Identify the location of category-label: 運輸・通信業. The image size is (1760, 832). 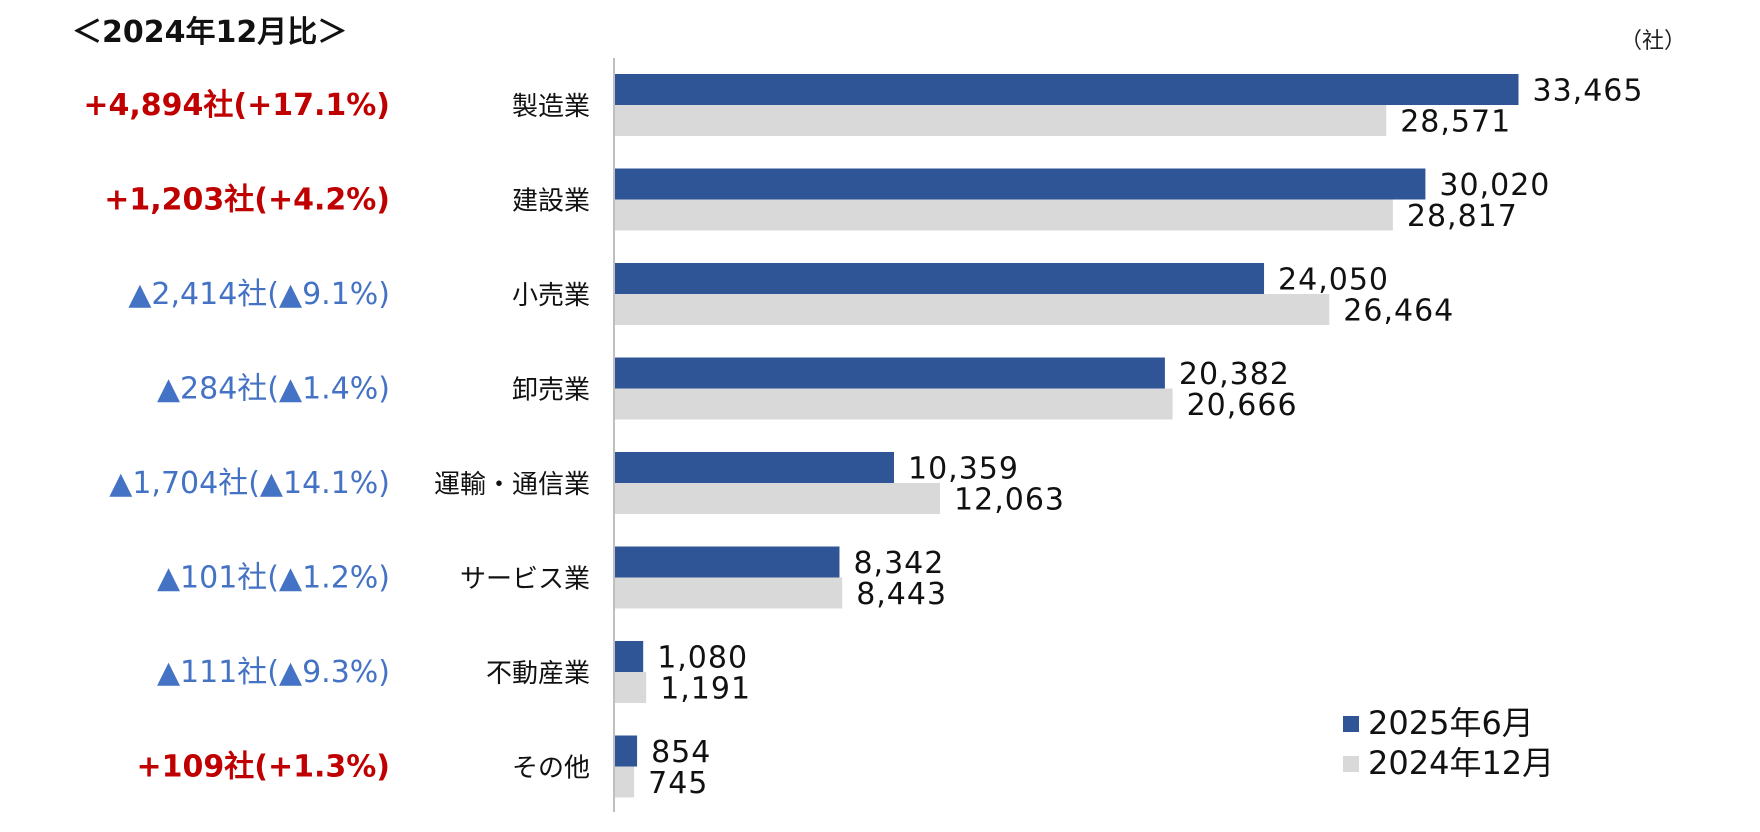
(512, 485).